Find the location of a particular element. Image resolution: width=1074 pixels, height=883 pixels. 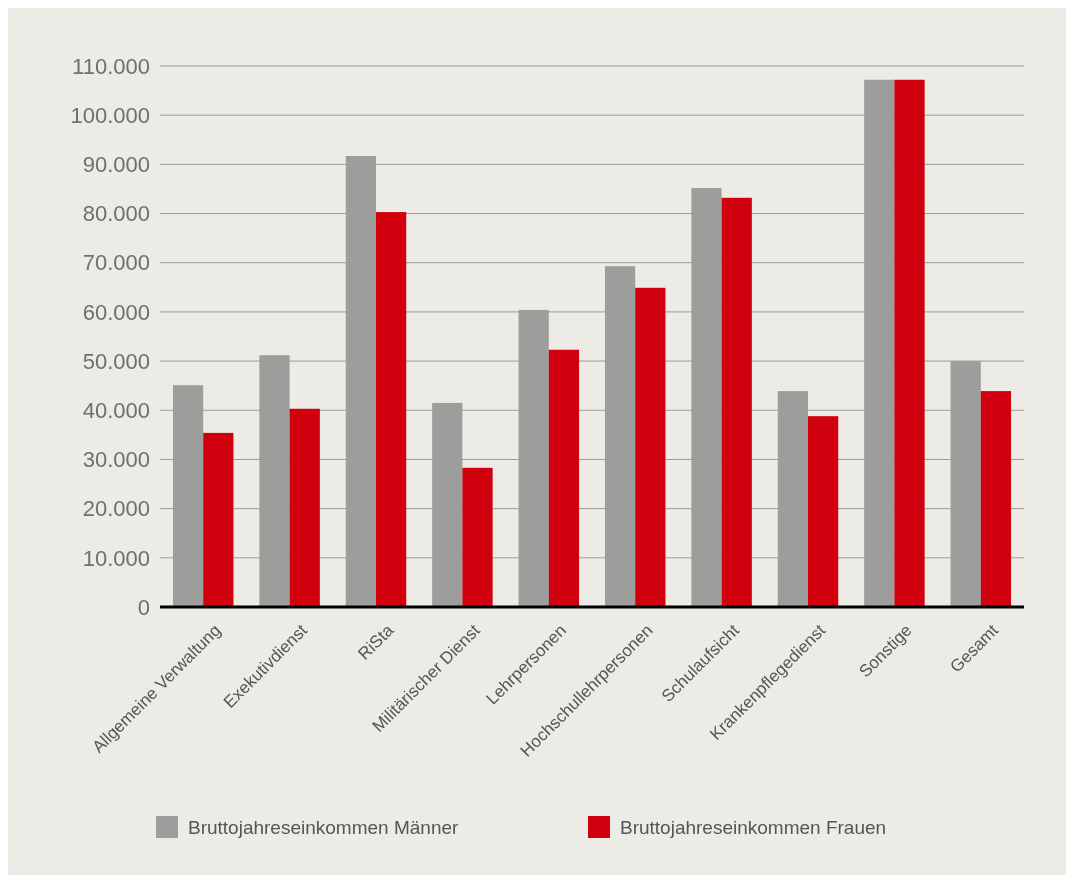

y-tick-label: 0 is located at coordinates (143, 607).